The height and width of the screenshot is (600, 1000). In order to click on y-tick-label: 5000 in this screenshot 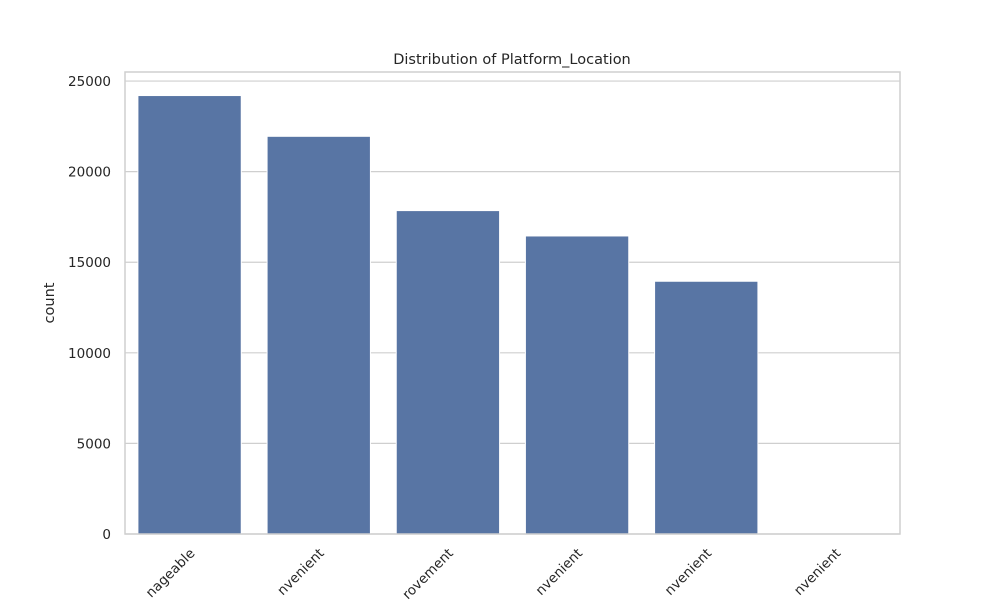, I will do `click(94, 444)`.